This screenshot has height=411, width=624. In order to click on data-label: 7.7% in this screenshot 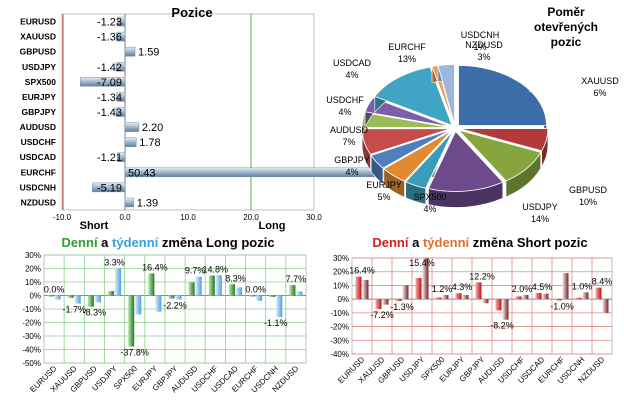, I will do `click(296, 279)`.